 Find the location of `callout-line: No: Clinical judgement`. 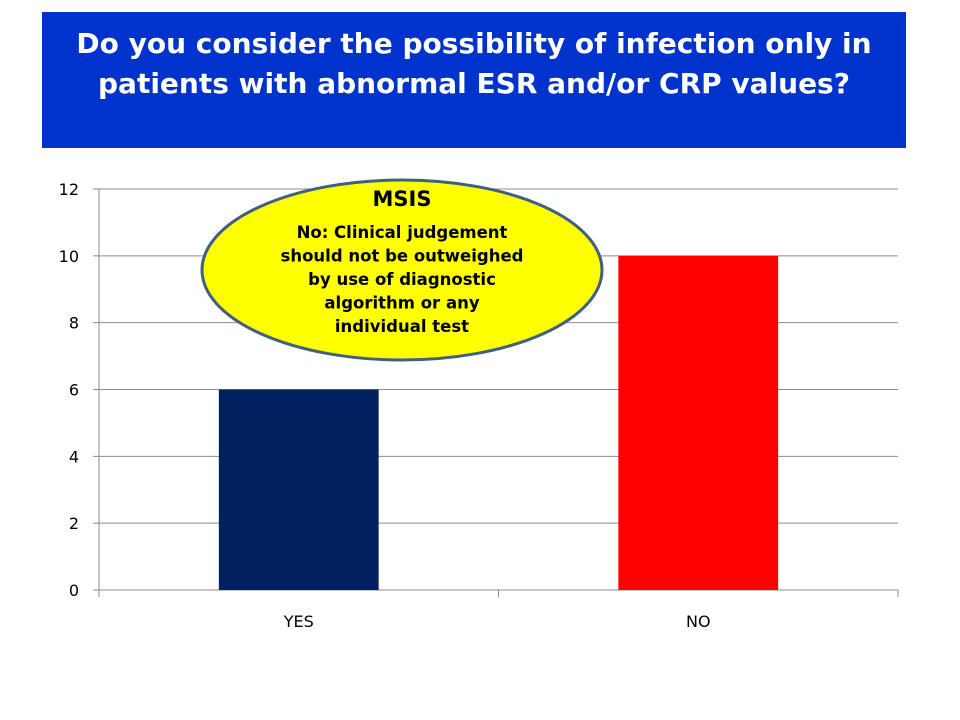

callout-line: No: Clinical judgement is located at coordinates (402, 232).